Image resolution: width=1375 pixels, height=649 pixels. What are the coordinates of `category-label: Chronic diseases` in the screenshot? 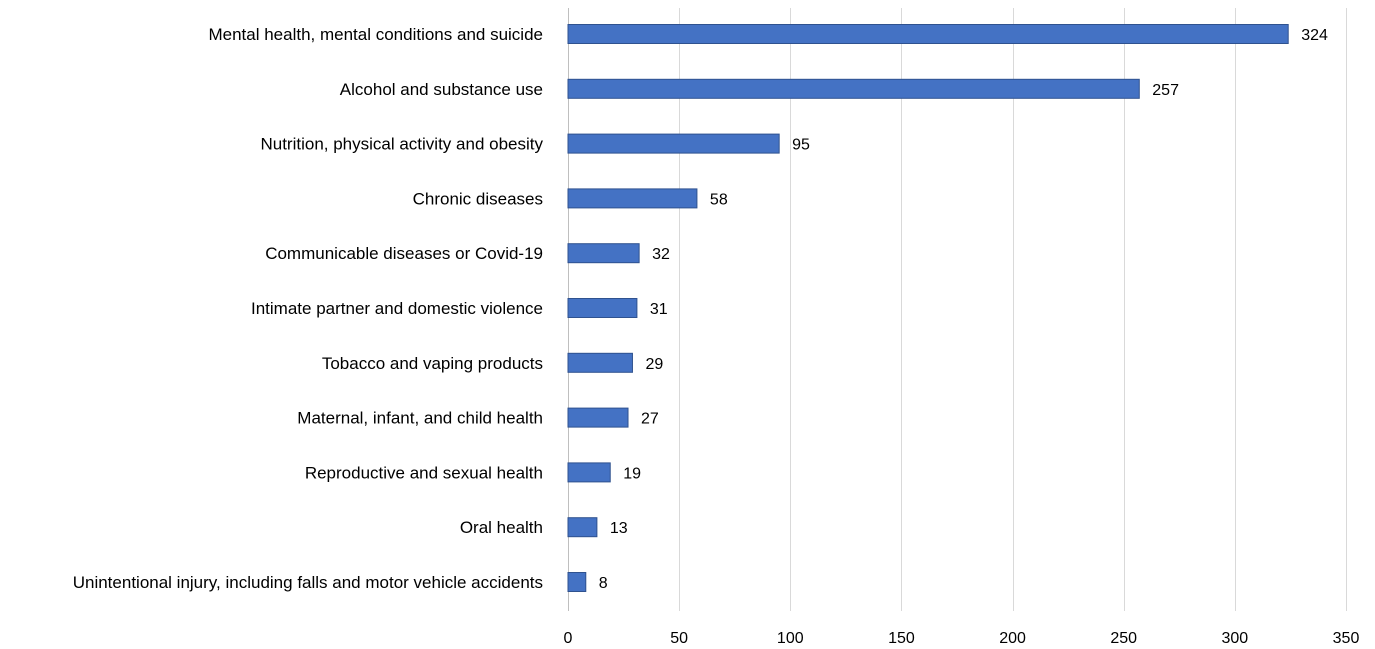 It's located at (478, 198).